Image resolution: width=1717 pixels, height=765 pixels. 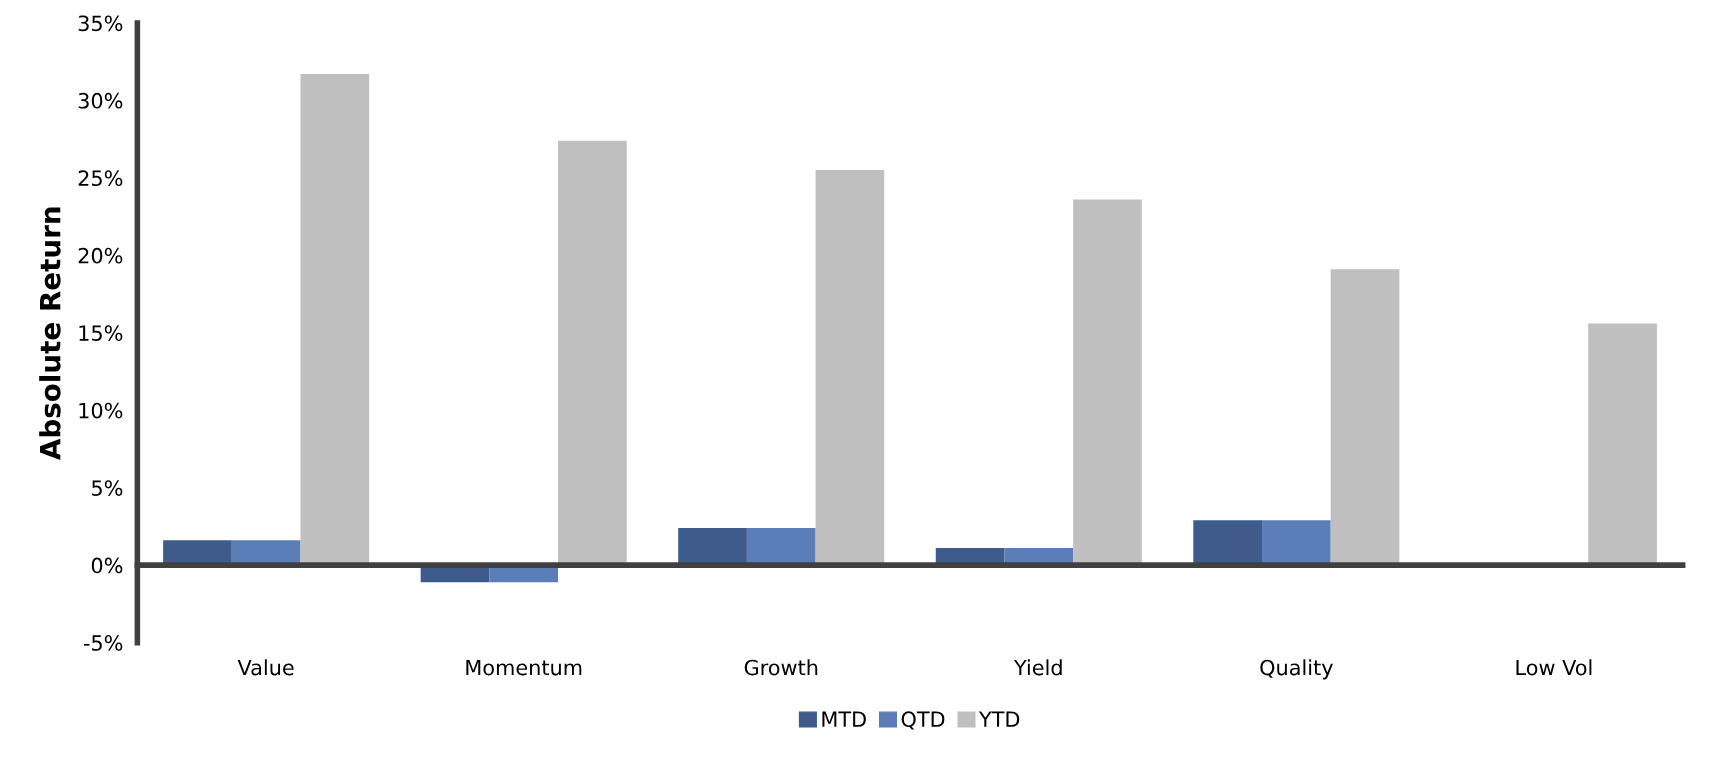 What do you see at coordinates (50, 334) in the screenshot?
I see `y-axis-title: Absolute Return` at bounding box center [50, 334].